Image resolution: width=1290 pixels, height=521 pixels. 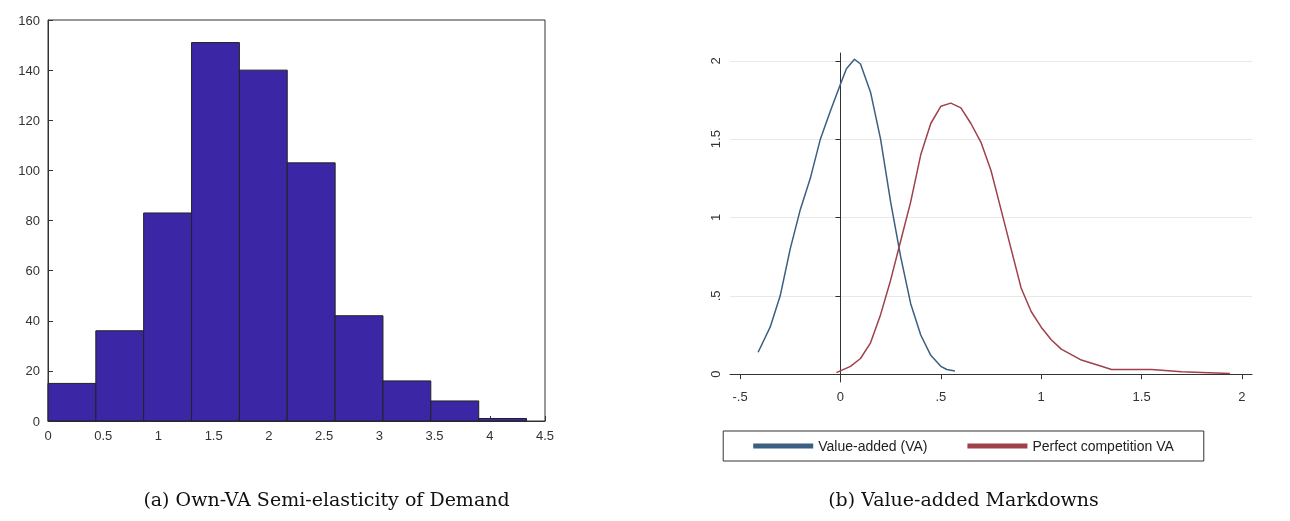 What do you see at coordinates (715, 139) in the screenshot?
I see `y-tick-label: 1.5` at bounding box center [715, 139].